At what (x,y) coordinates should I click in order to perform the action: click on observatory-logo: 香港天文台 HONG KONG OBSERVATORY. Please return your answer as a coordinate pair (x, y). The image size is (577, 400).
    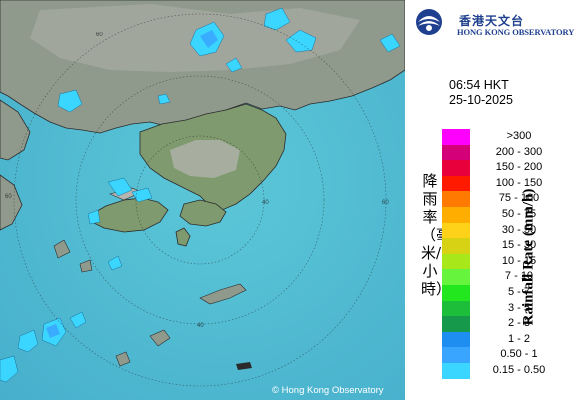
    Looking at the image, I should click on (495, 21).